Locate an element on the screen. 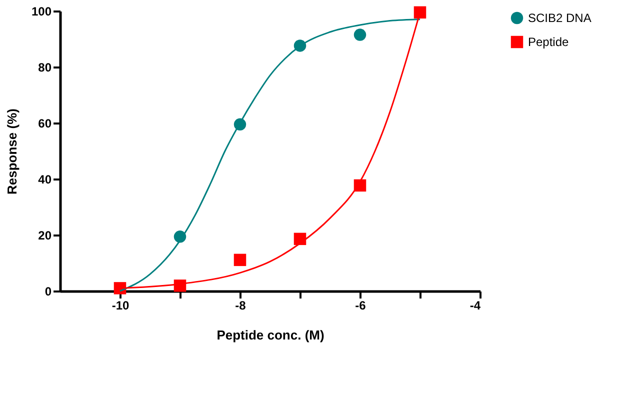  x-tick-label: -10 is located at coordinates (121, 305).